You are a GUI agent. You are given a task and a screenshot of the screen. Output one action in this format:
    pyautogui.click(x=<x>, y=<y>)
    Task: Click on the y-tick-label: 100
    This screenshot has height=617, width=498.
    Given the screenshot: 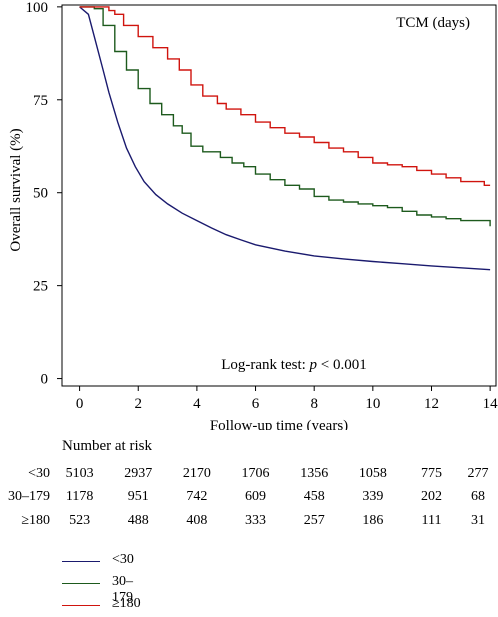 What is the action you would take?
    pyautogui.click(x=37, y=8)
    